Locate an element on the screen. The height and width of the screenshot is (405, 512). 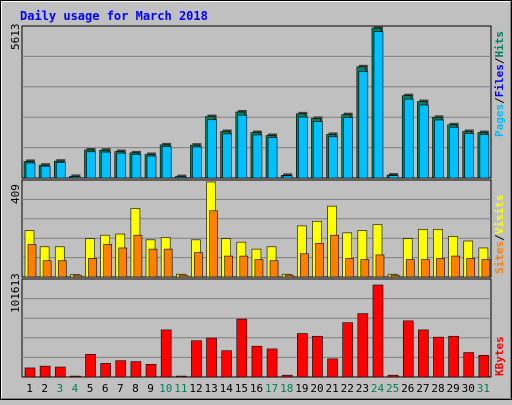
x-tick-label: 25 is located at coordinates (392, 388).